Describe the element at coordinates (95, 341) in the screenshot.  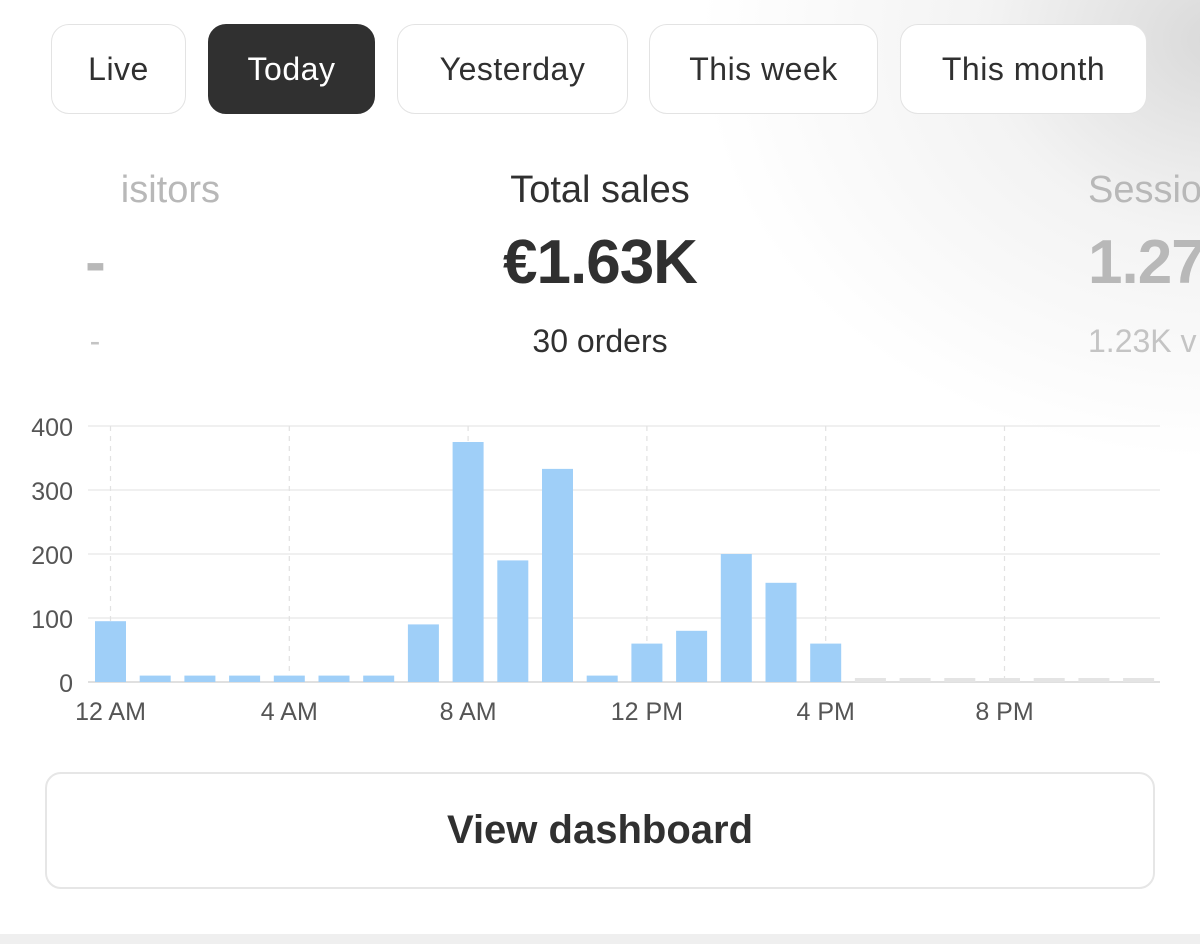
I see `metric-visitors-sub: -` at that location.